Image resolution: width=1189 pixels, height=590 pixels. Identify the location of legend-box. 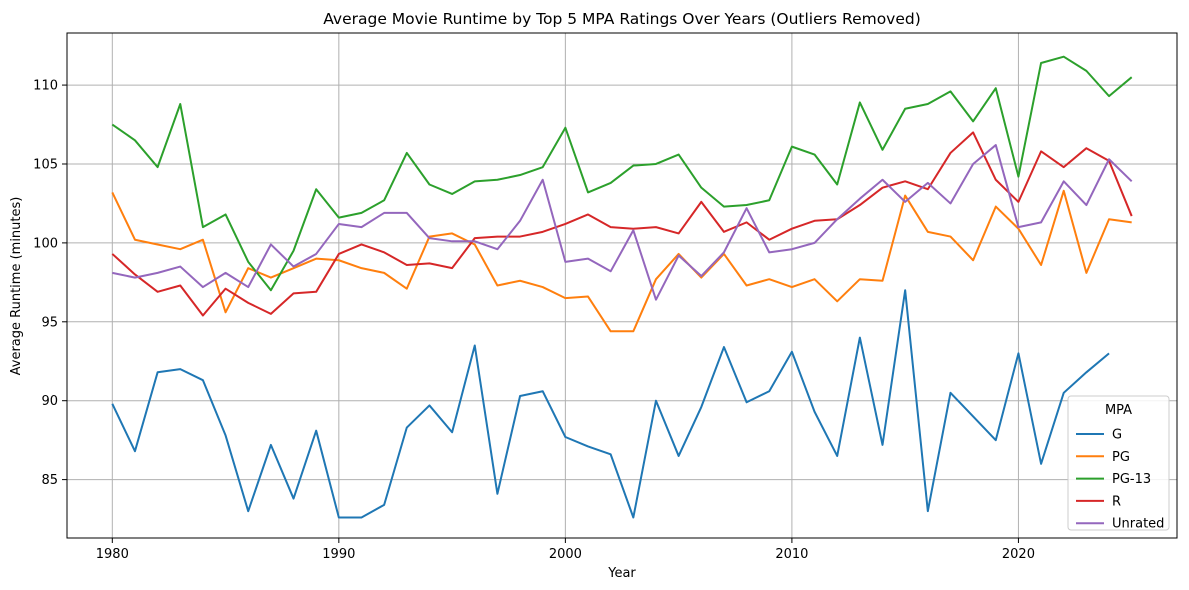
(1118, 463).